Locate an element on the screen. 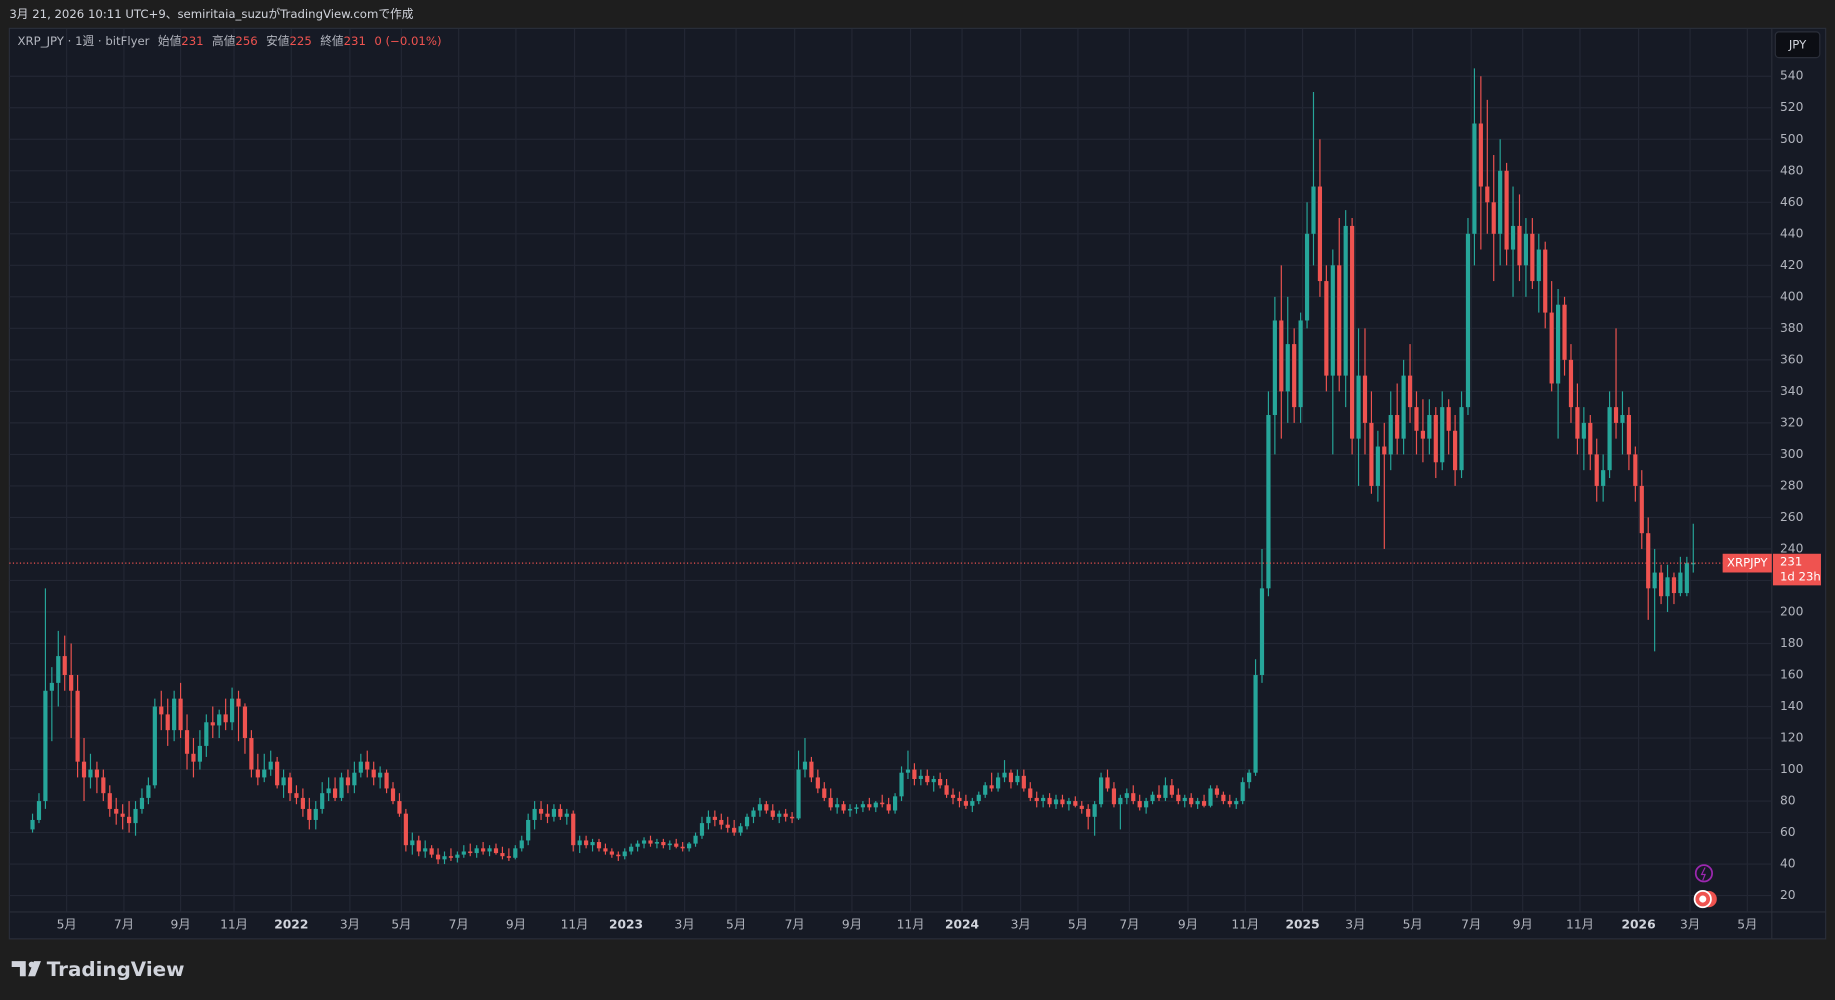  x-tick-label: 3月 is located at coordinates (1690, 924).